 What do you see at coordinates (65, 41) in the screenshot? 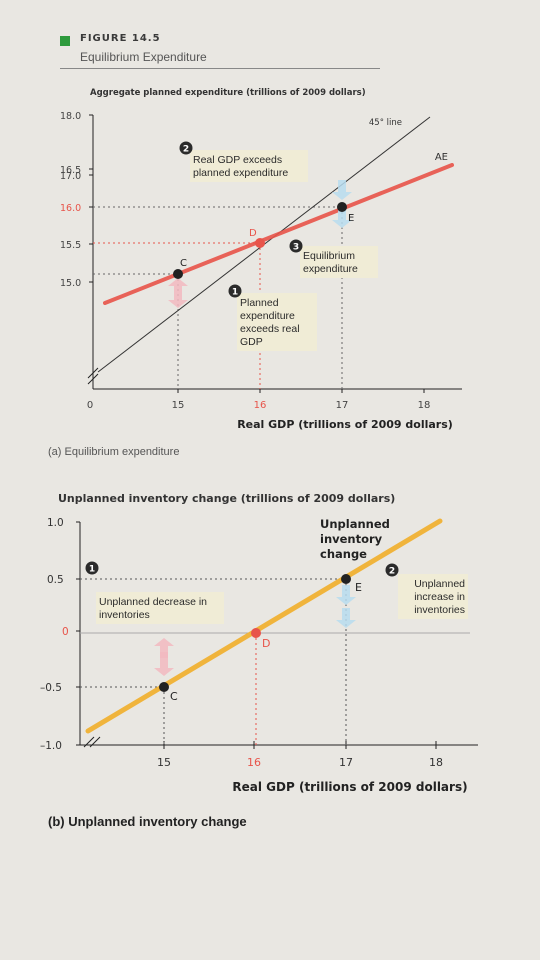
I see `figure-marker` at bounding box center [65, 41].